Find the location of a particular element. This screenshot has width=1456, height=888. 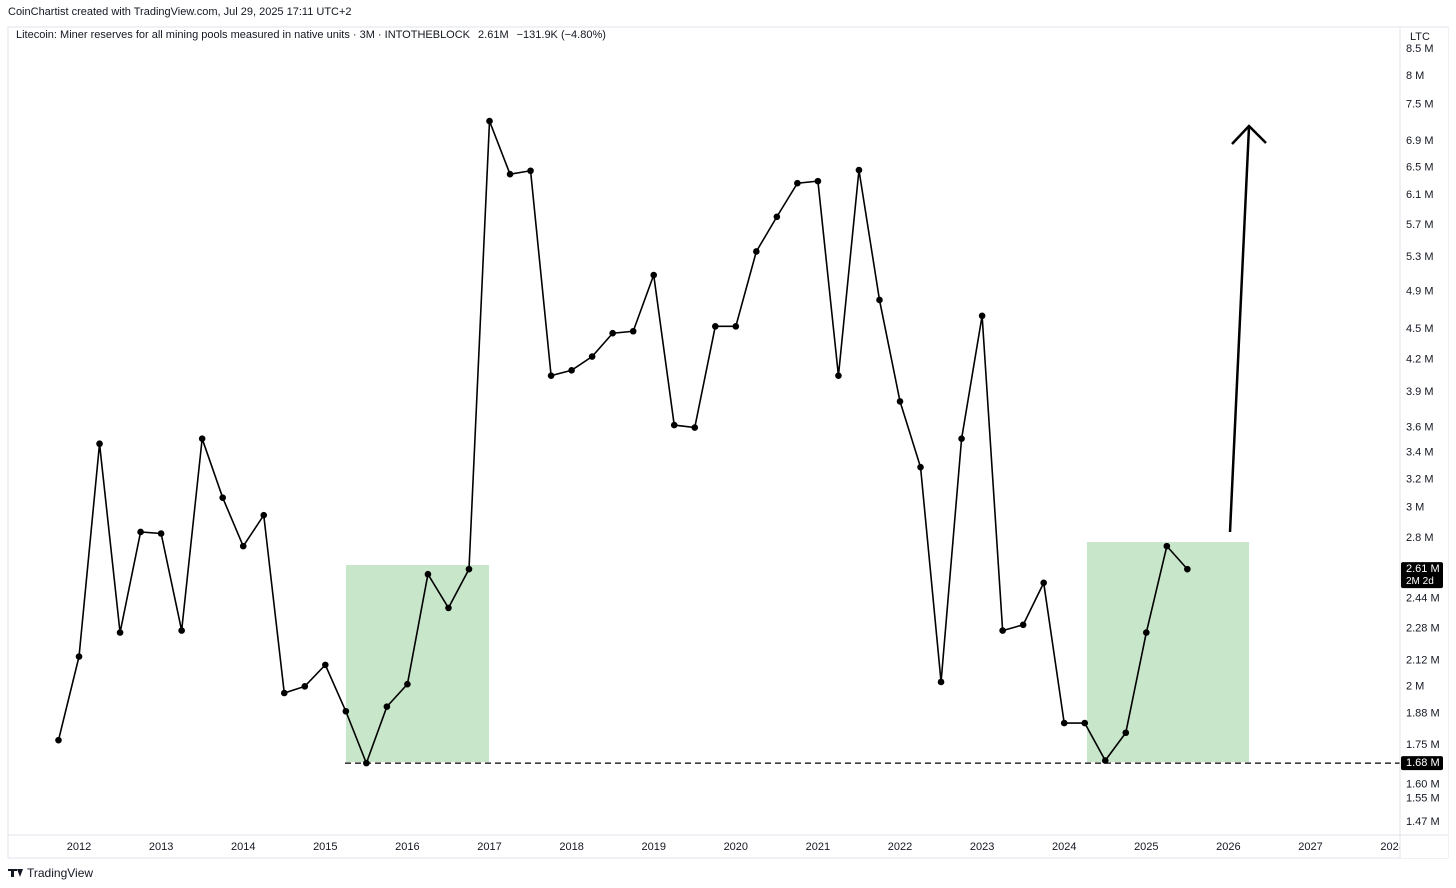

price-label-bg is located at coordinates (1422, 763).